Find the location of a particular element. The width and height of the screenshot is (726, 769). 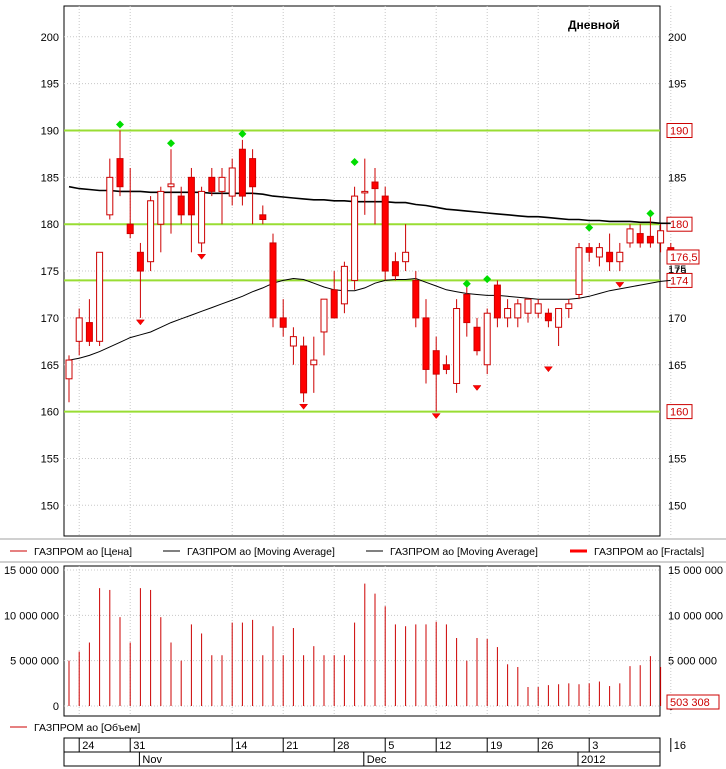

last-price-box is located at coordinates (683, 257).